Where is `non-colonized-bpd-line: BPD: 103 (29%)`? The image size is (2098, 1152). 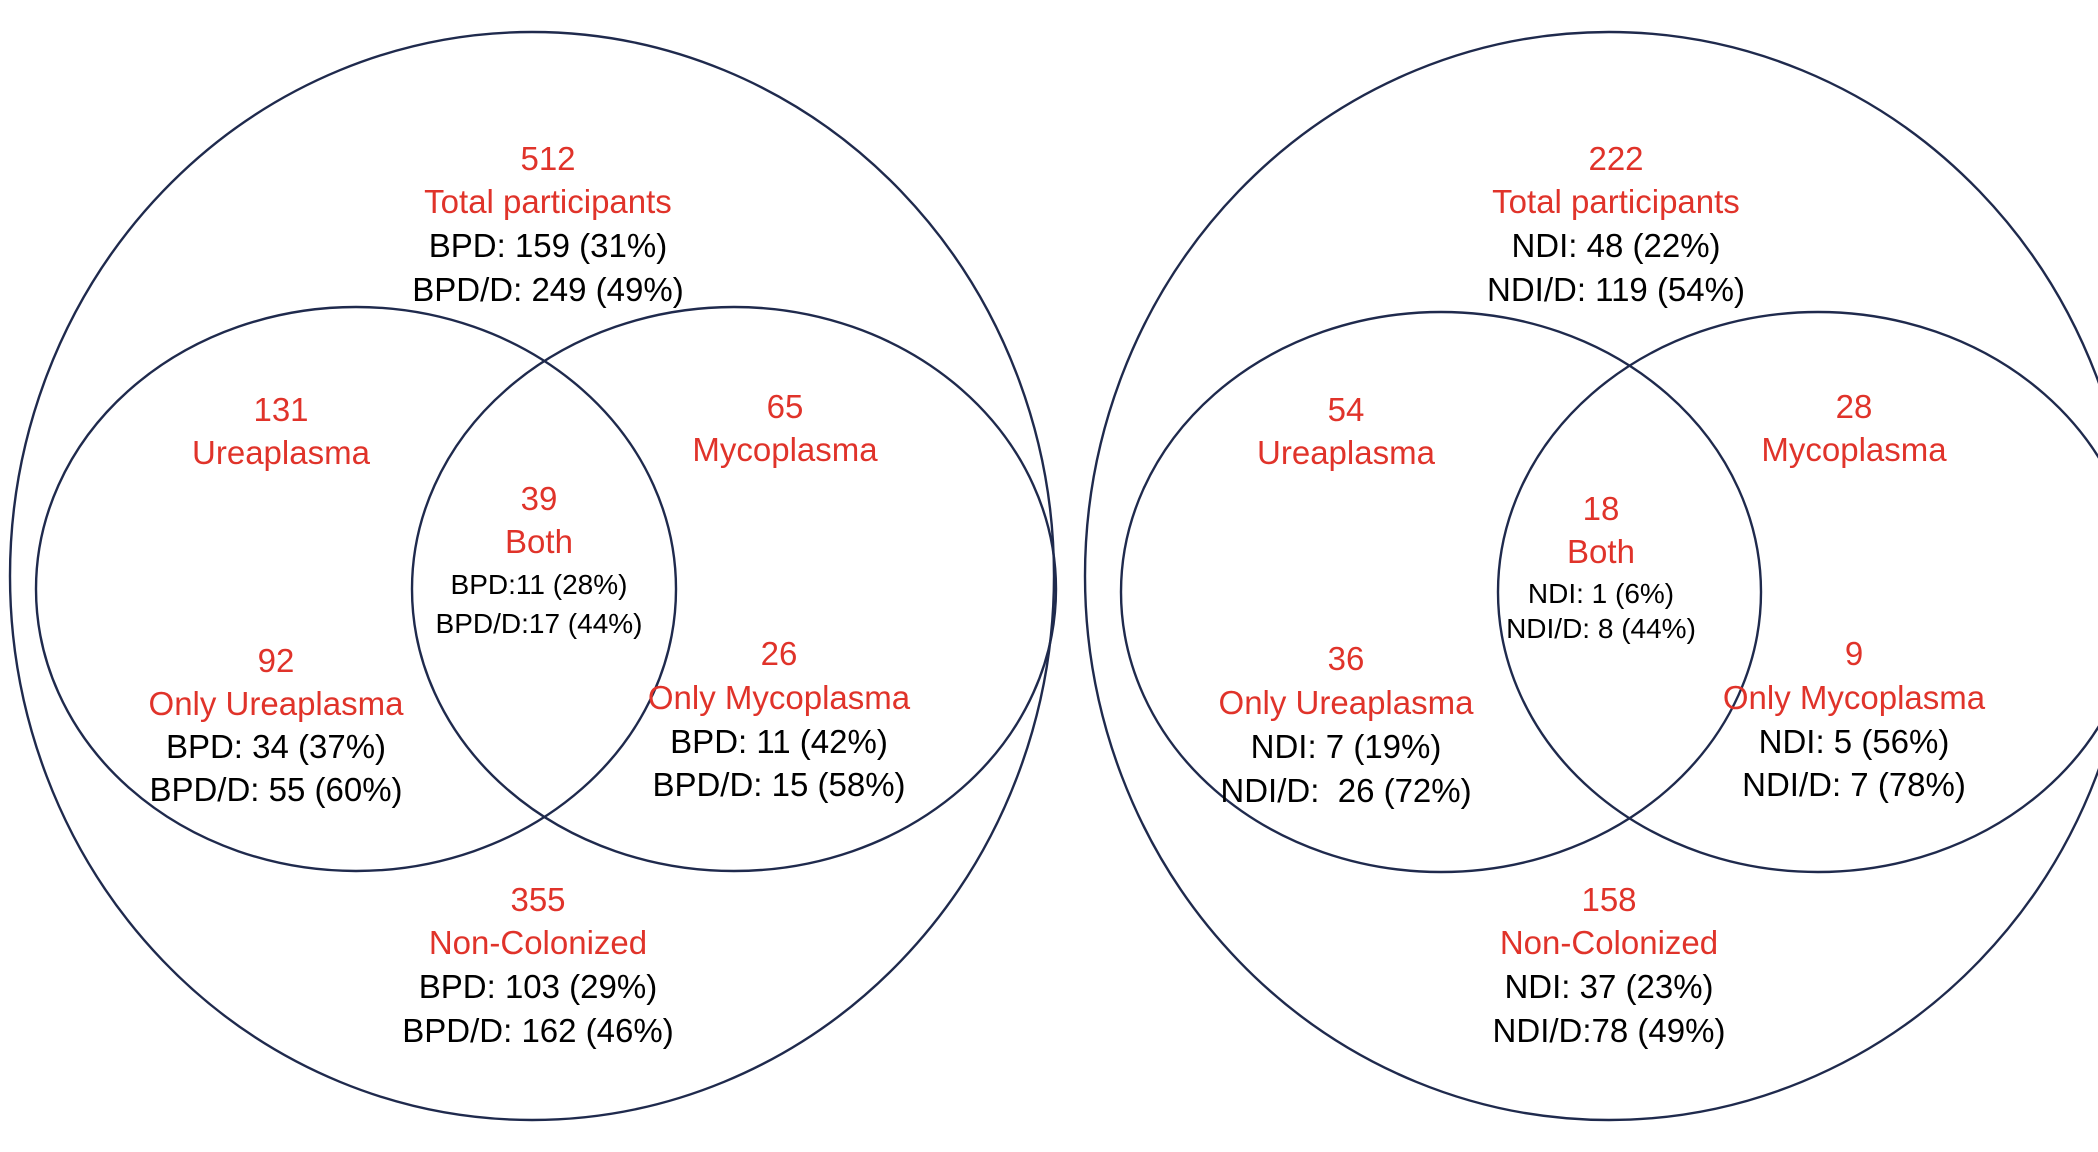
non-colonized-bpd-line: BPD: 103 (29%) is located at coordinates (538, 986).